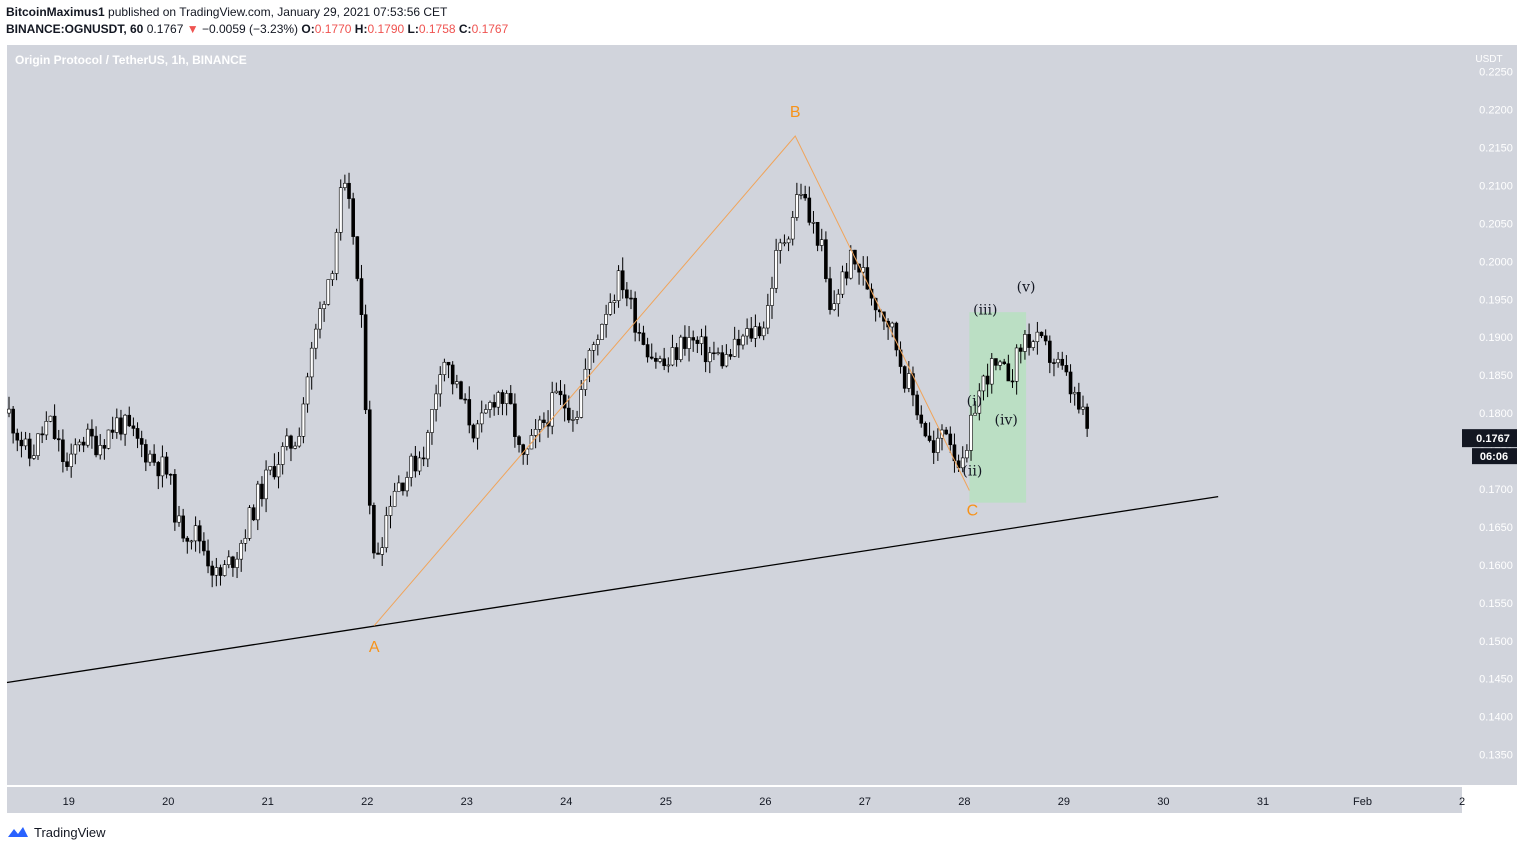  I want to click on price-change: −0.0059 (−3.23%), so click(250, 29).